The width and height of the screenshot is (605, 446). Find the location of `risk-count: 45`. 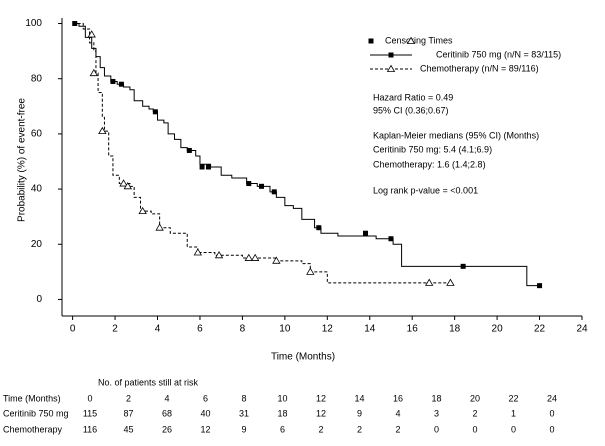

risk-count: 45 is located at coordinates (128, 429).